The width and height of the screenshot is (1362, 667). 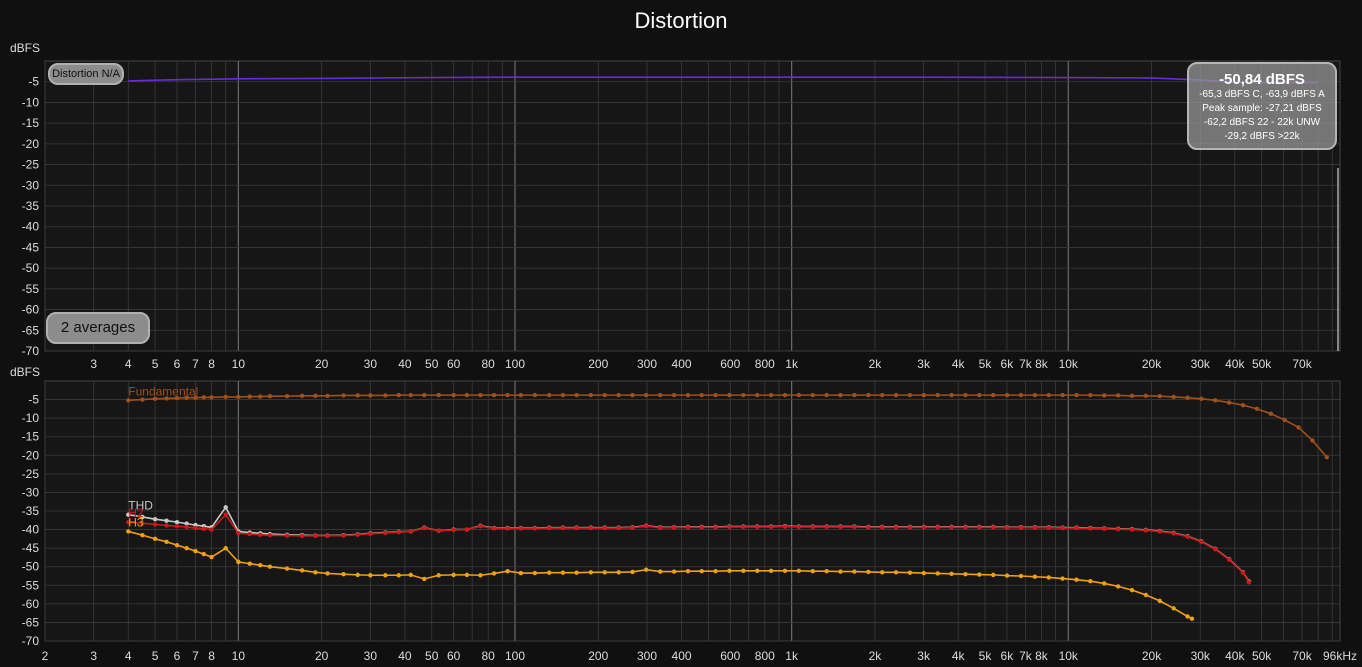 What do you see at coordinates (86, 74) in the screenshot?
I see `distortion-badge: Distortion N/A` at bounding box center [86, 74].